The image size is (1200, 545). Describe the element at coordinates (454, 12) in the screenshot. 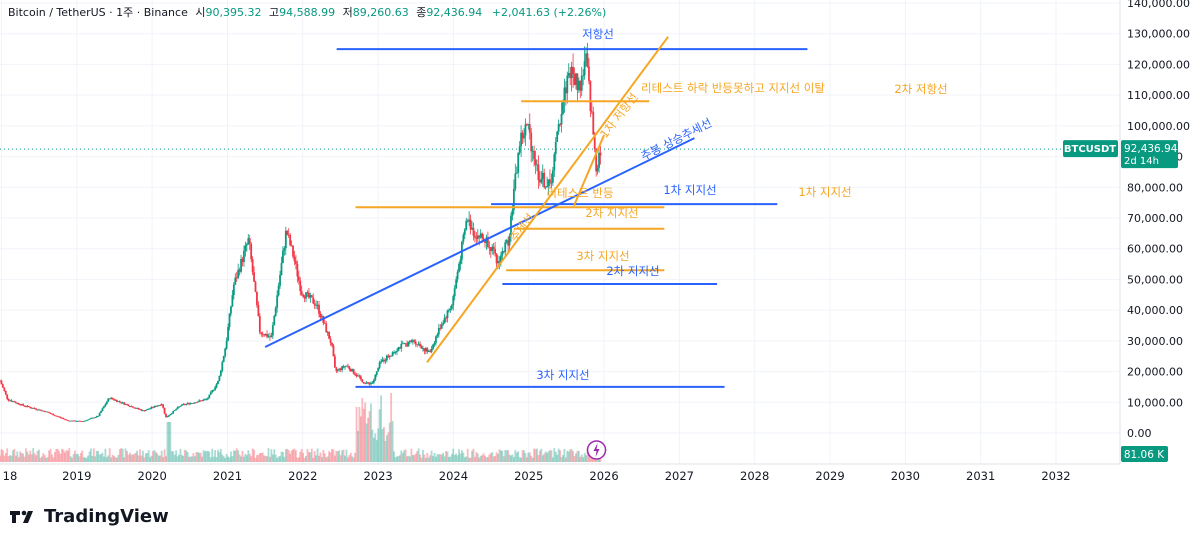

I see `close-value: 92,436.94` at that location.